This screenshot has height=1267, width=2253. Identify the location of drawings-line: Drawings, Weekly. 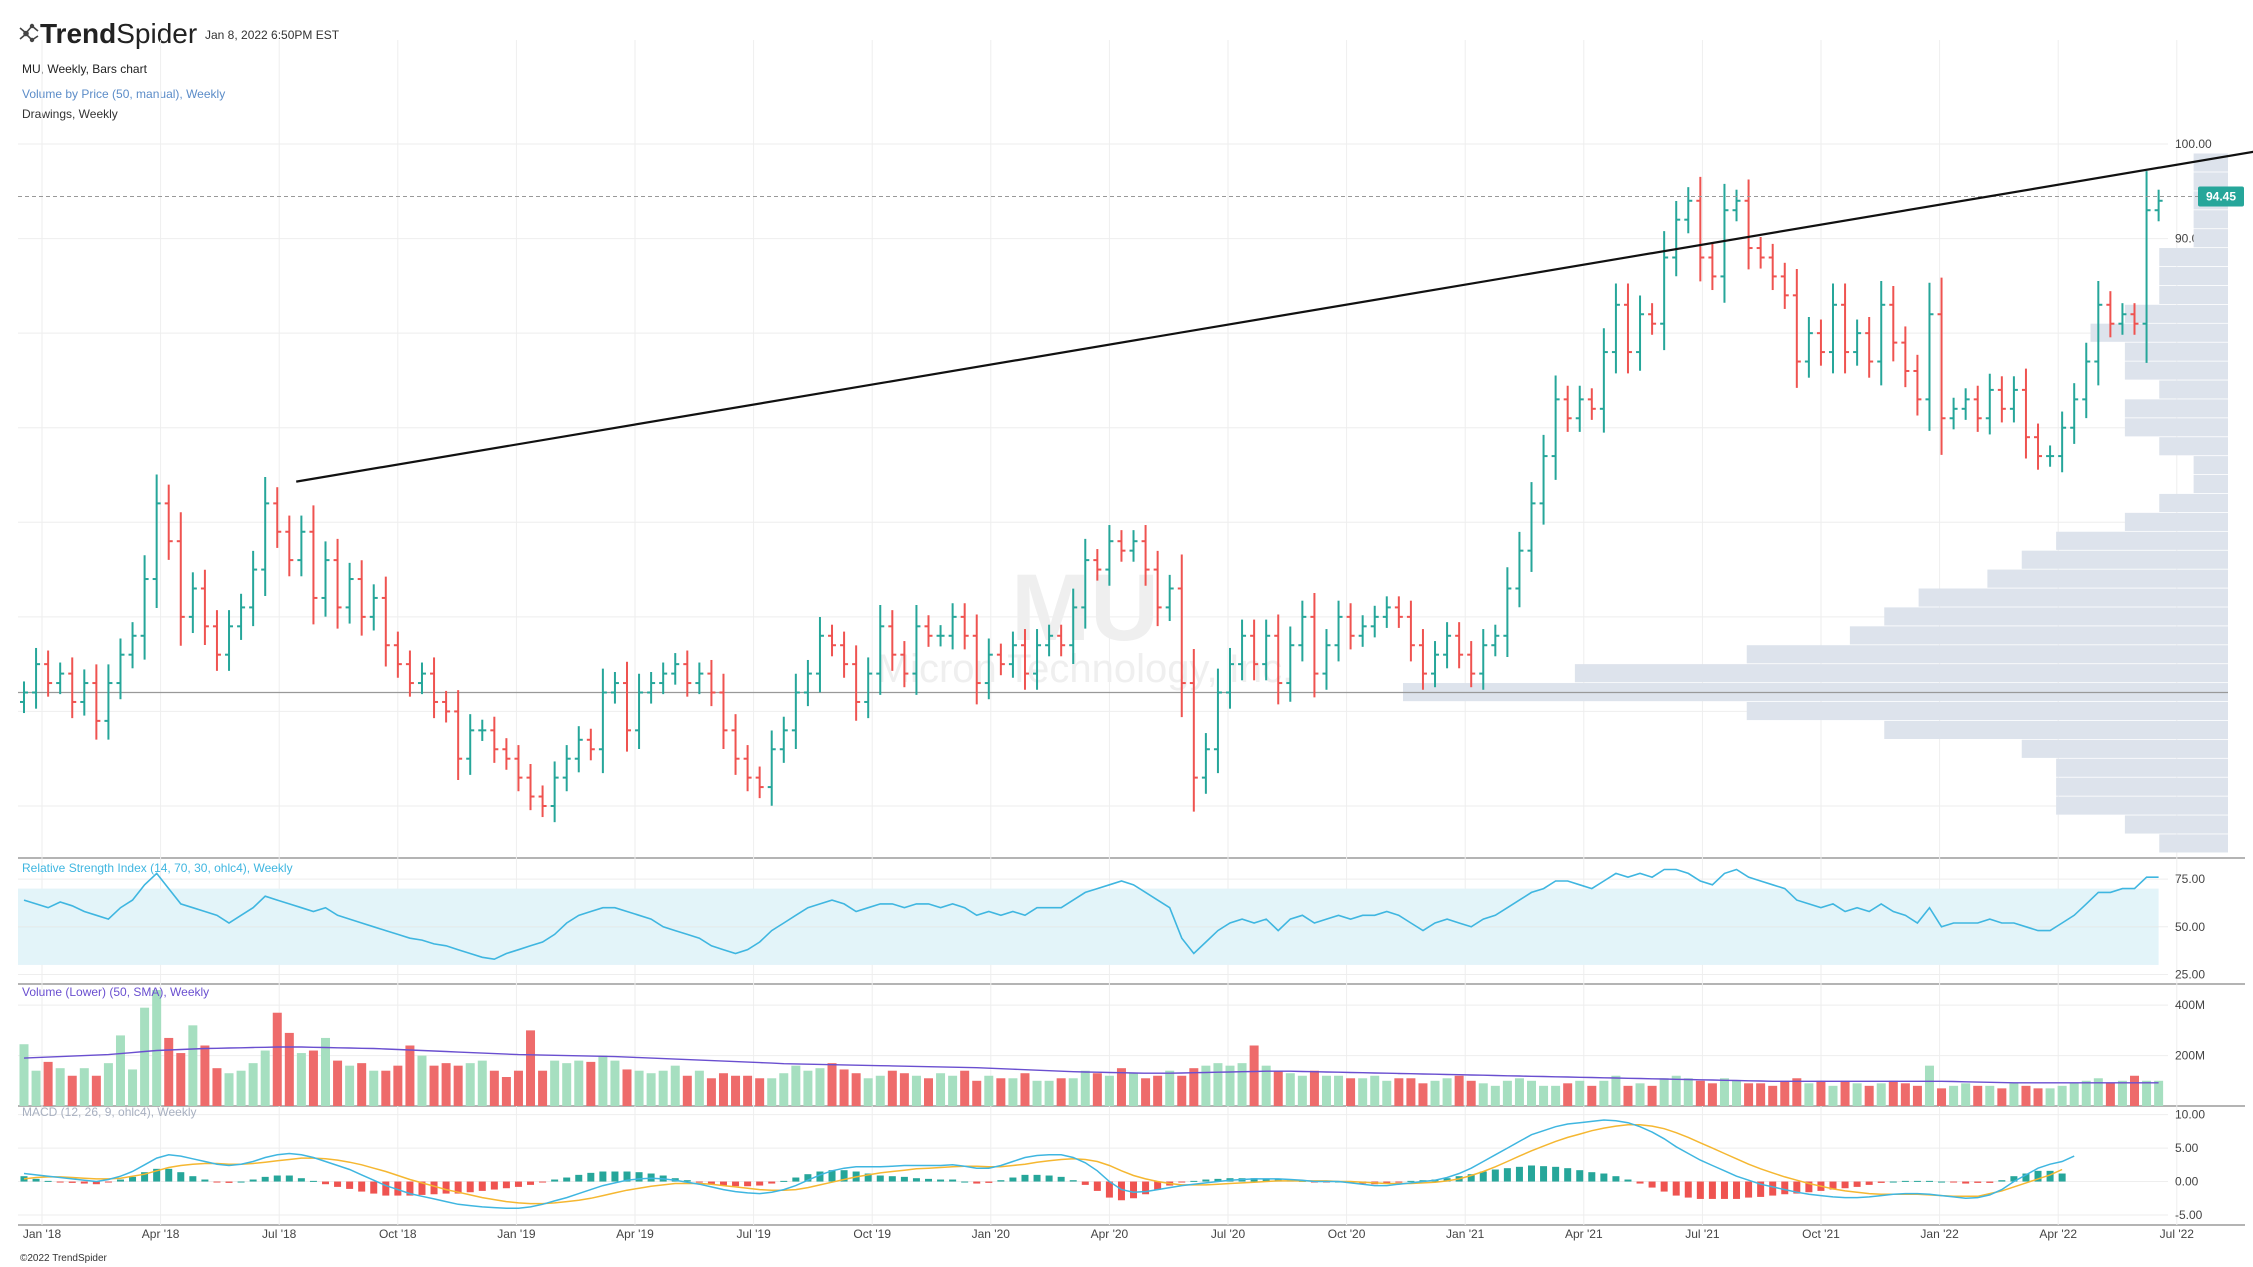
(70, 114).